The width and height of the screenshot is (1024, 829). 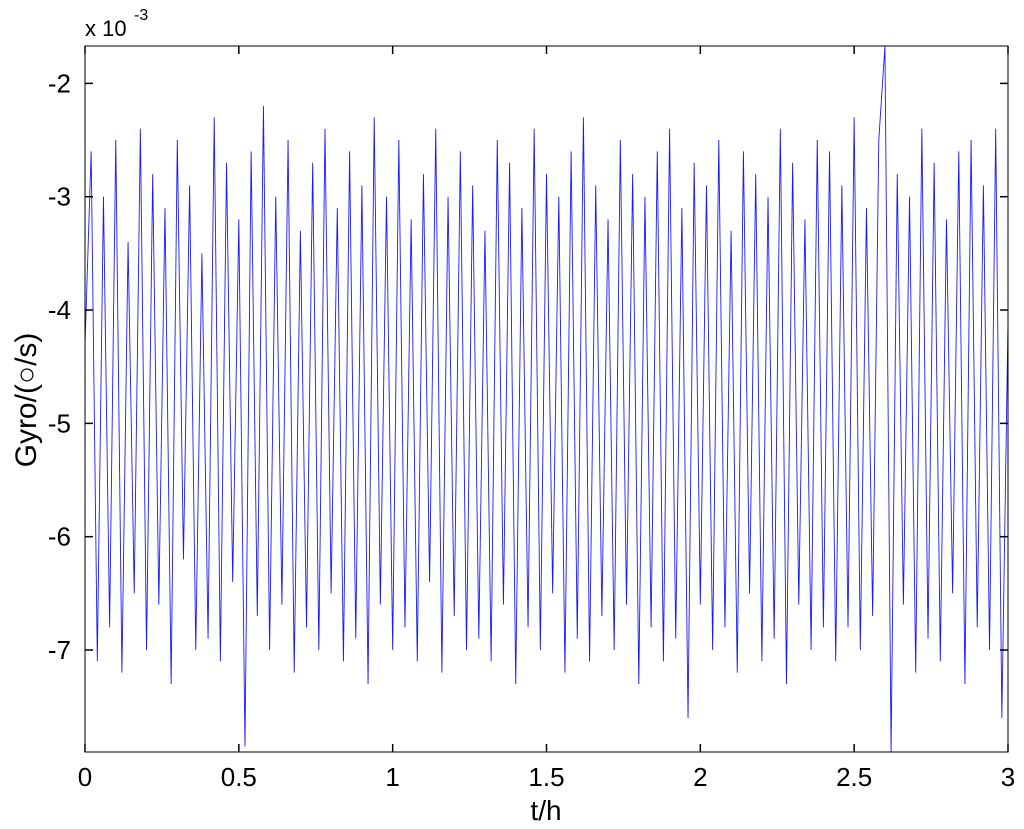 What do you see at coordinates (59, 537) in the screenshot?
I see `y-tick-label: -6` at bounding box center [59, 537].